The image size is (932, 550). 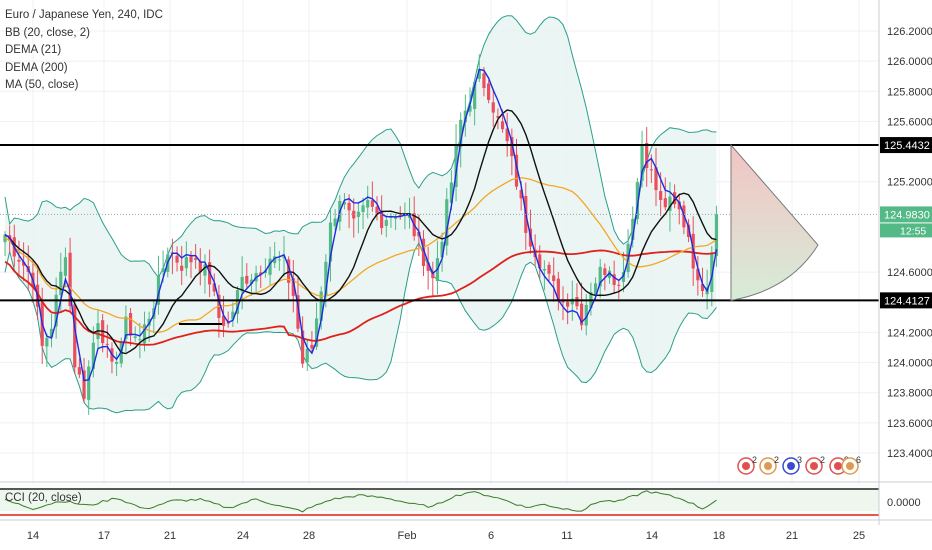 What do you see at coordinates (84, 15) in the screenshot?
I see `chart-title: Euro / Japanese Yen, 240, IDC` at bounding box center [84, 15].